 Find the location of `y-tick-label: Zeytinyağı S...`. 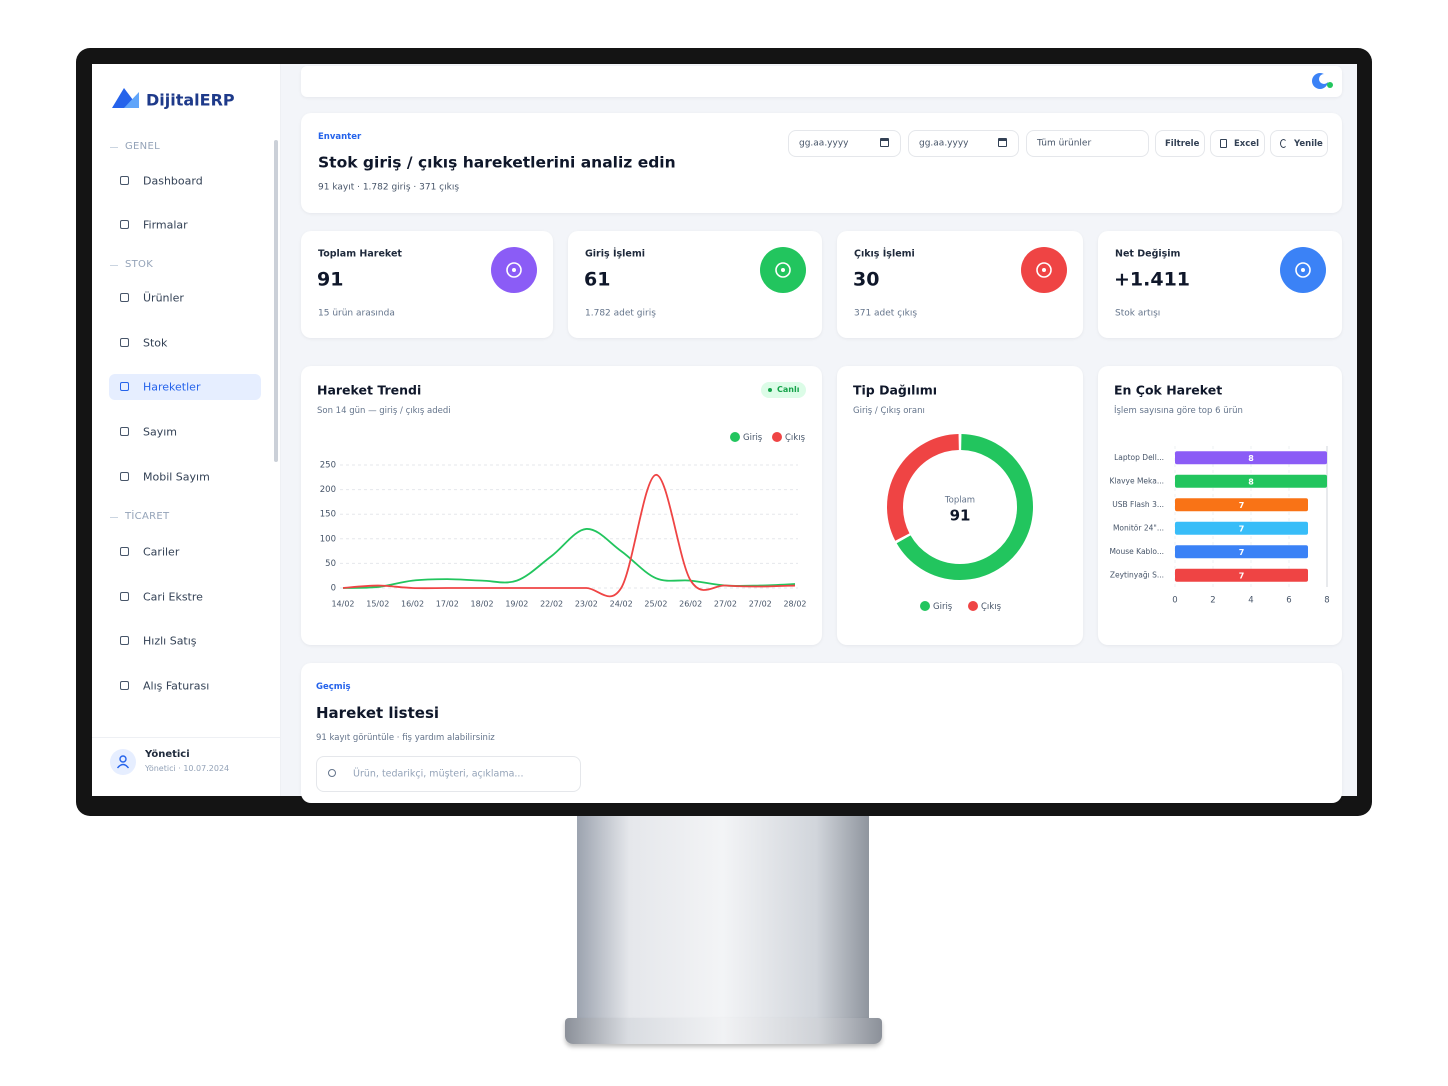

y-tick-label: Zeytinyağı S... is located at coordinates (1137, 574).